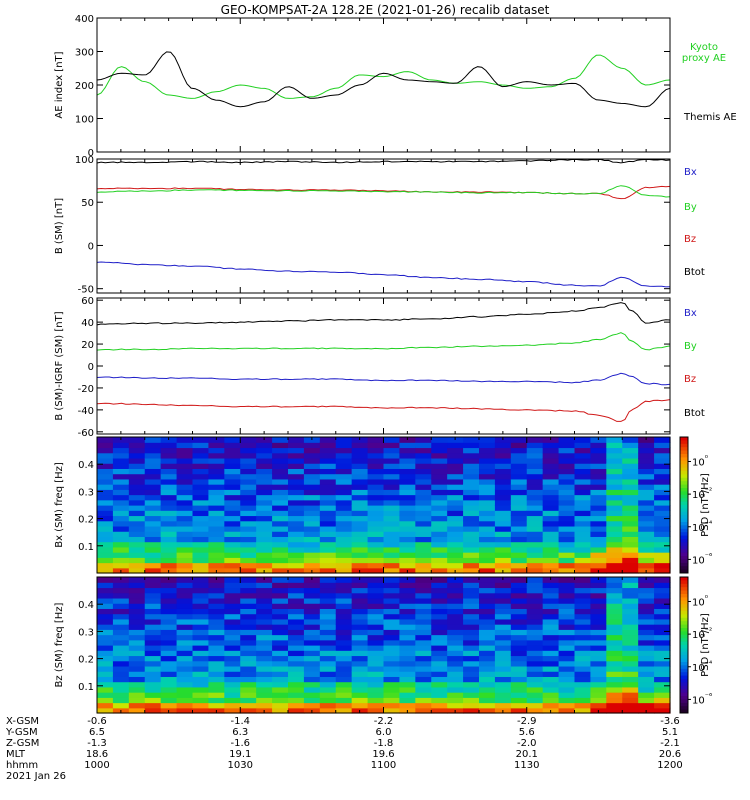  Describe the element at coordinates (383, 79) in the screenshot. I see `series-line-themis-ae` at that location.